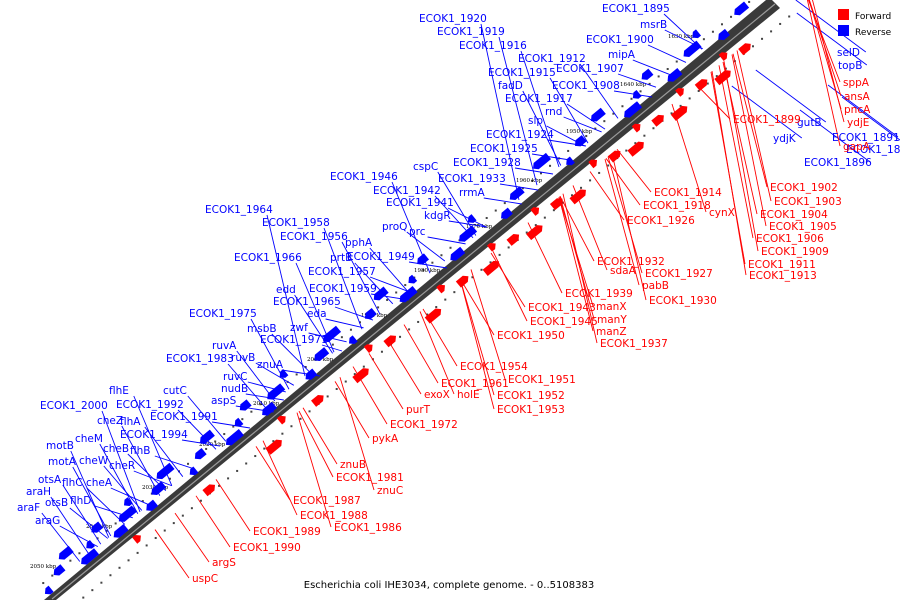 The image size is (900, 600). I want to click on reverse-gene-label: flhD, so click(80, 501).